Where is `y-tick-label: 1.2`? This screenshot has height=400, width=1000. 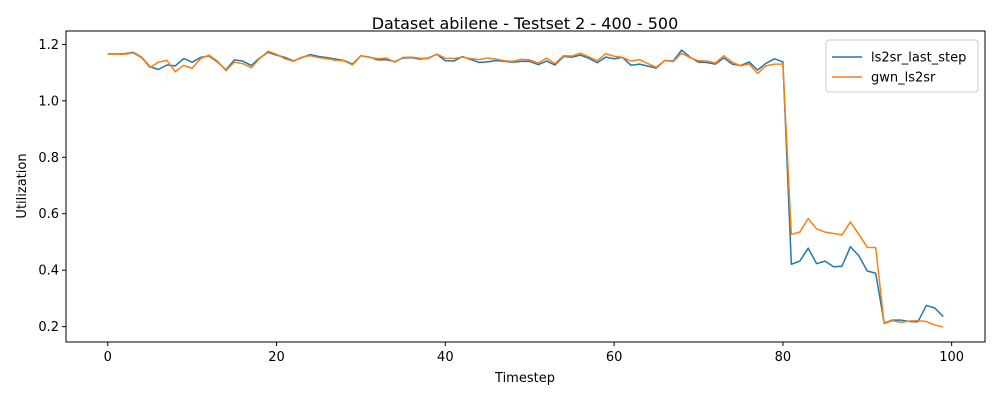 y-tick-label: 1.2 is located at coordinates (48, 45).